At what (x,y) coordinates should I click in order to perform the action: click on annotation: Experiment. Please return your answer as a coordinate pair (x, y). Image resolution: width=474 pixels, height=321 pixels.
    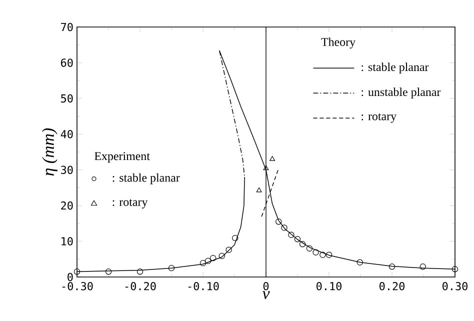
    Looking at the image, I should click on (122, 157).